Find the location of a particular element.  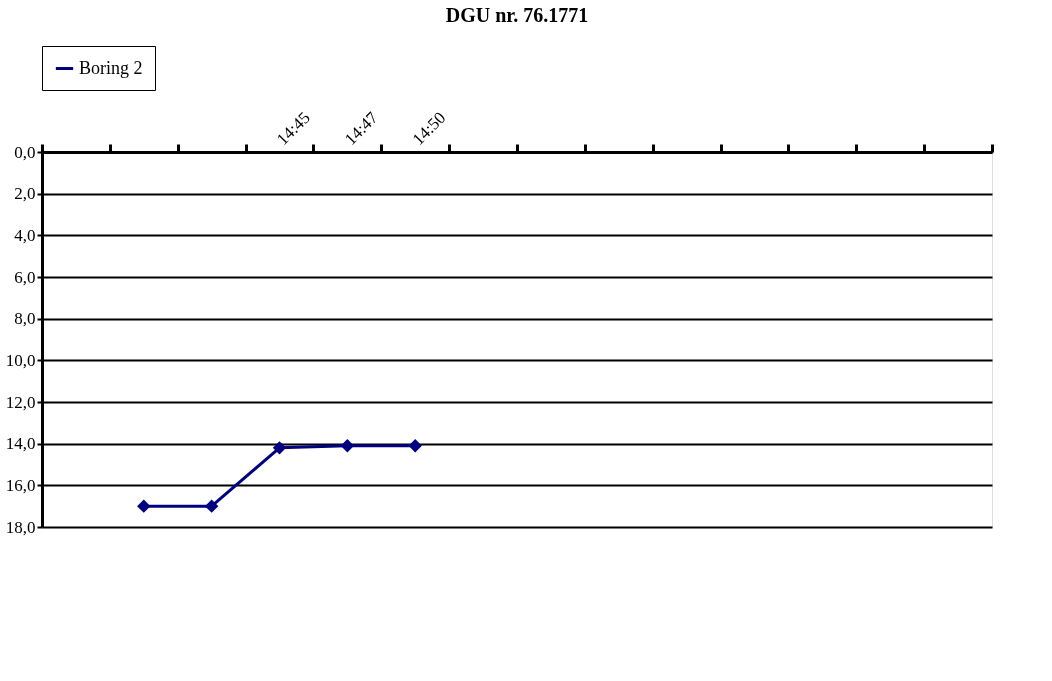

chart-title: DGU nr. 76.1771 is located at coordinates (517, 14).